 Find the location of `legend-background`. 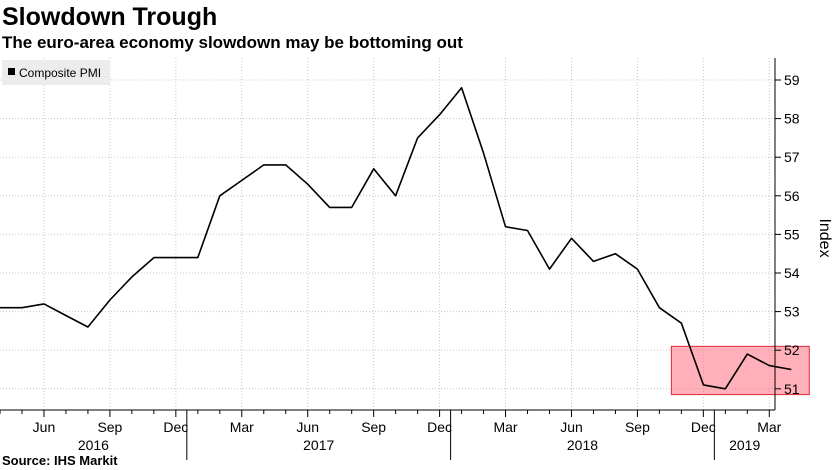

legend-background is located at coordinates (56, 72).